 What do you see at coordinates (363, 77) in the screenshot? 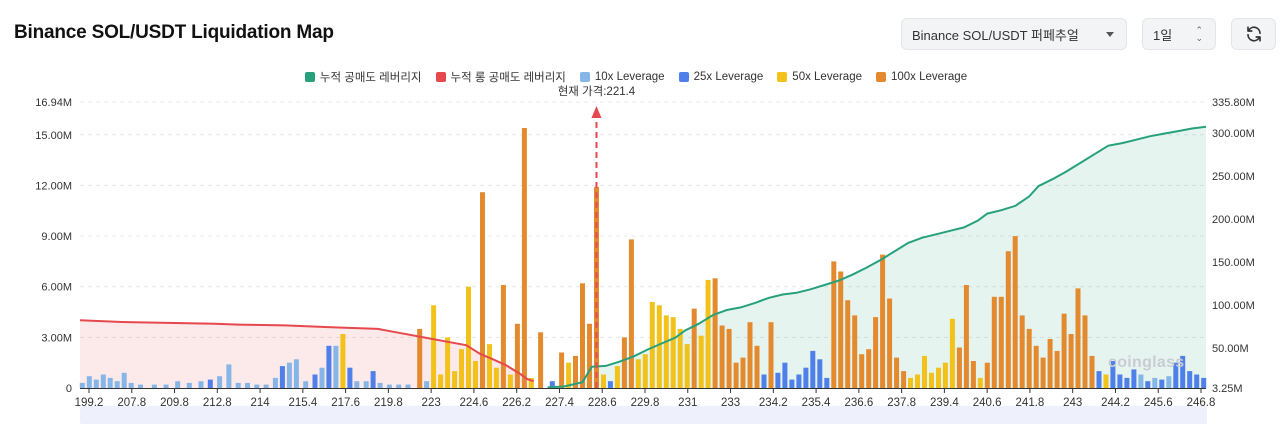
I see `legend-item-cumShort: 누적 공매도 레버리지` at bounding box center [363, 77].